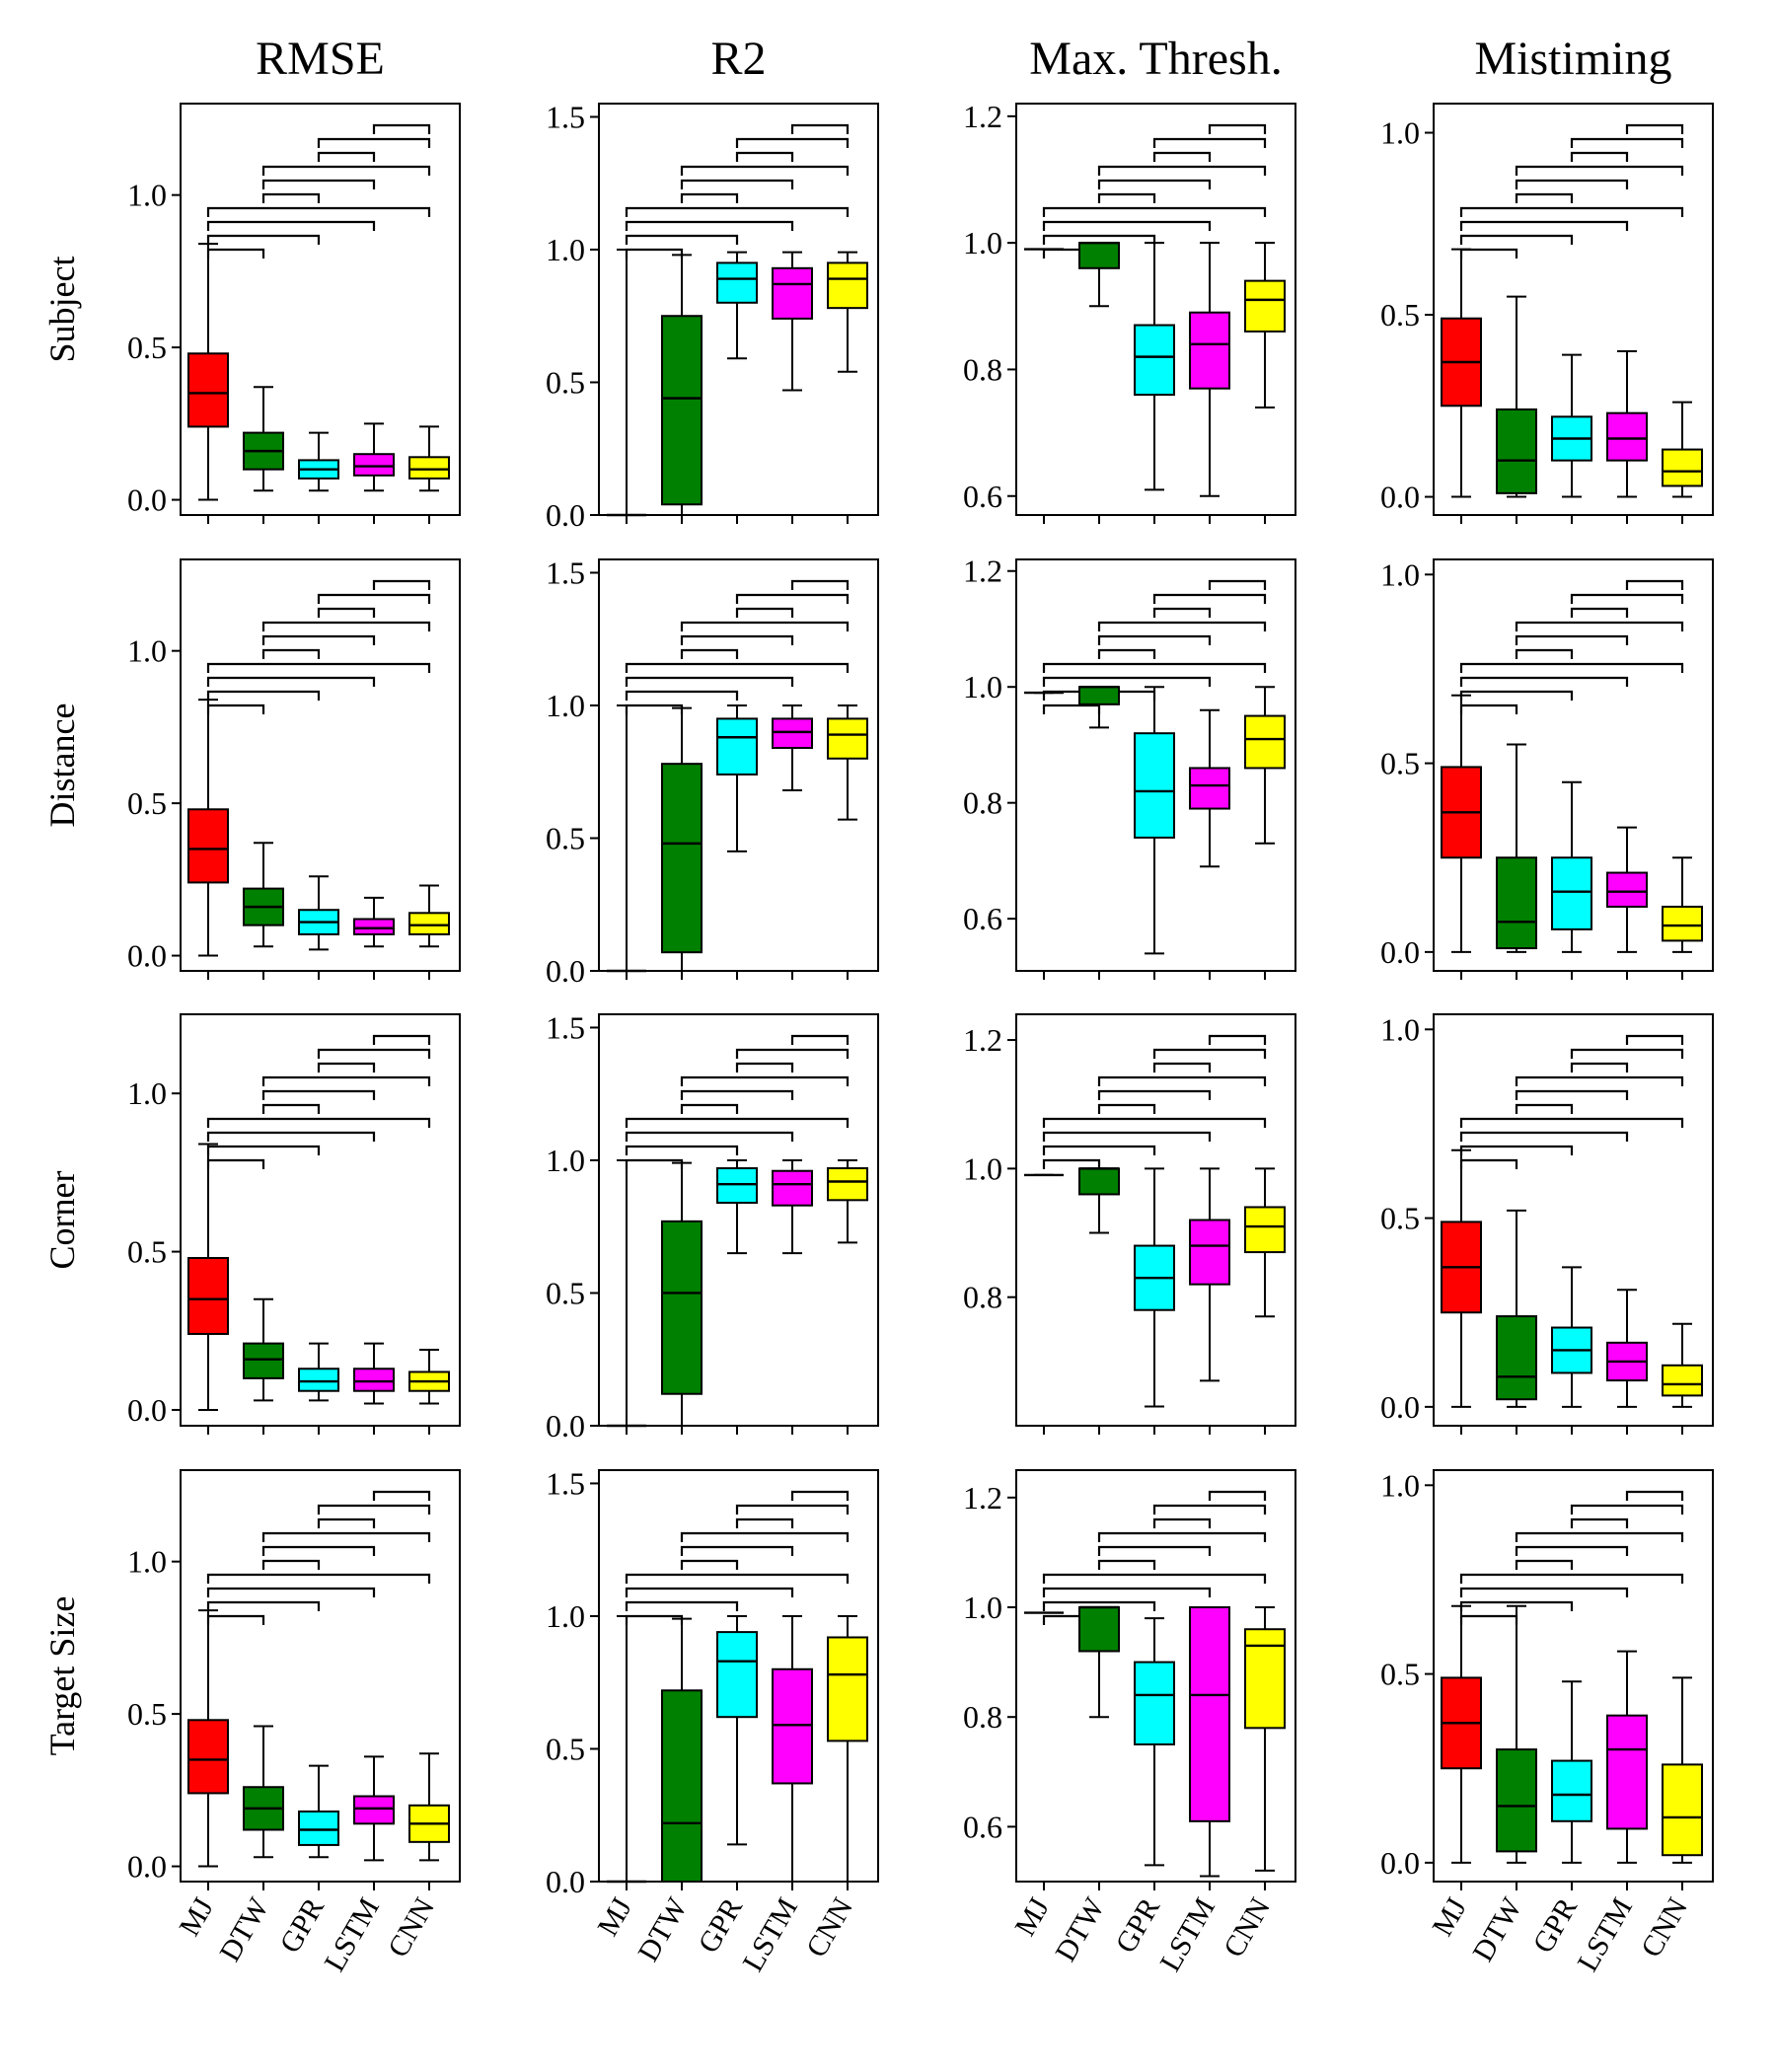 The width and height of the screenshot is (1776, 2072). Describe the element at coordinates (302, 1926) in the screenshot. I see `x-tick-label-gpr: GPR` at that location.